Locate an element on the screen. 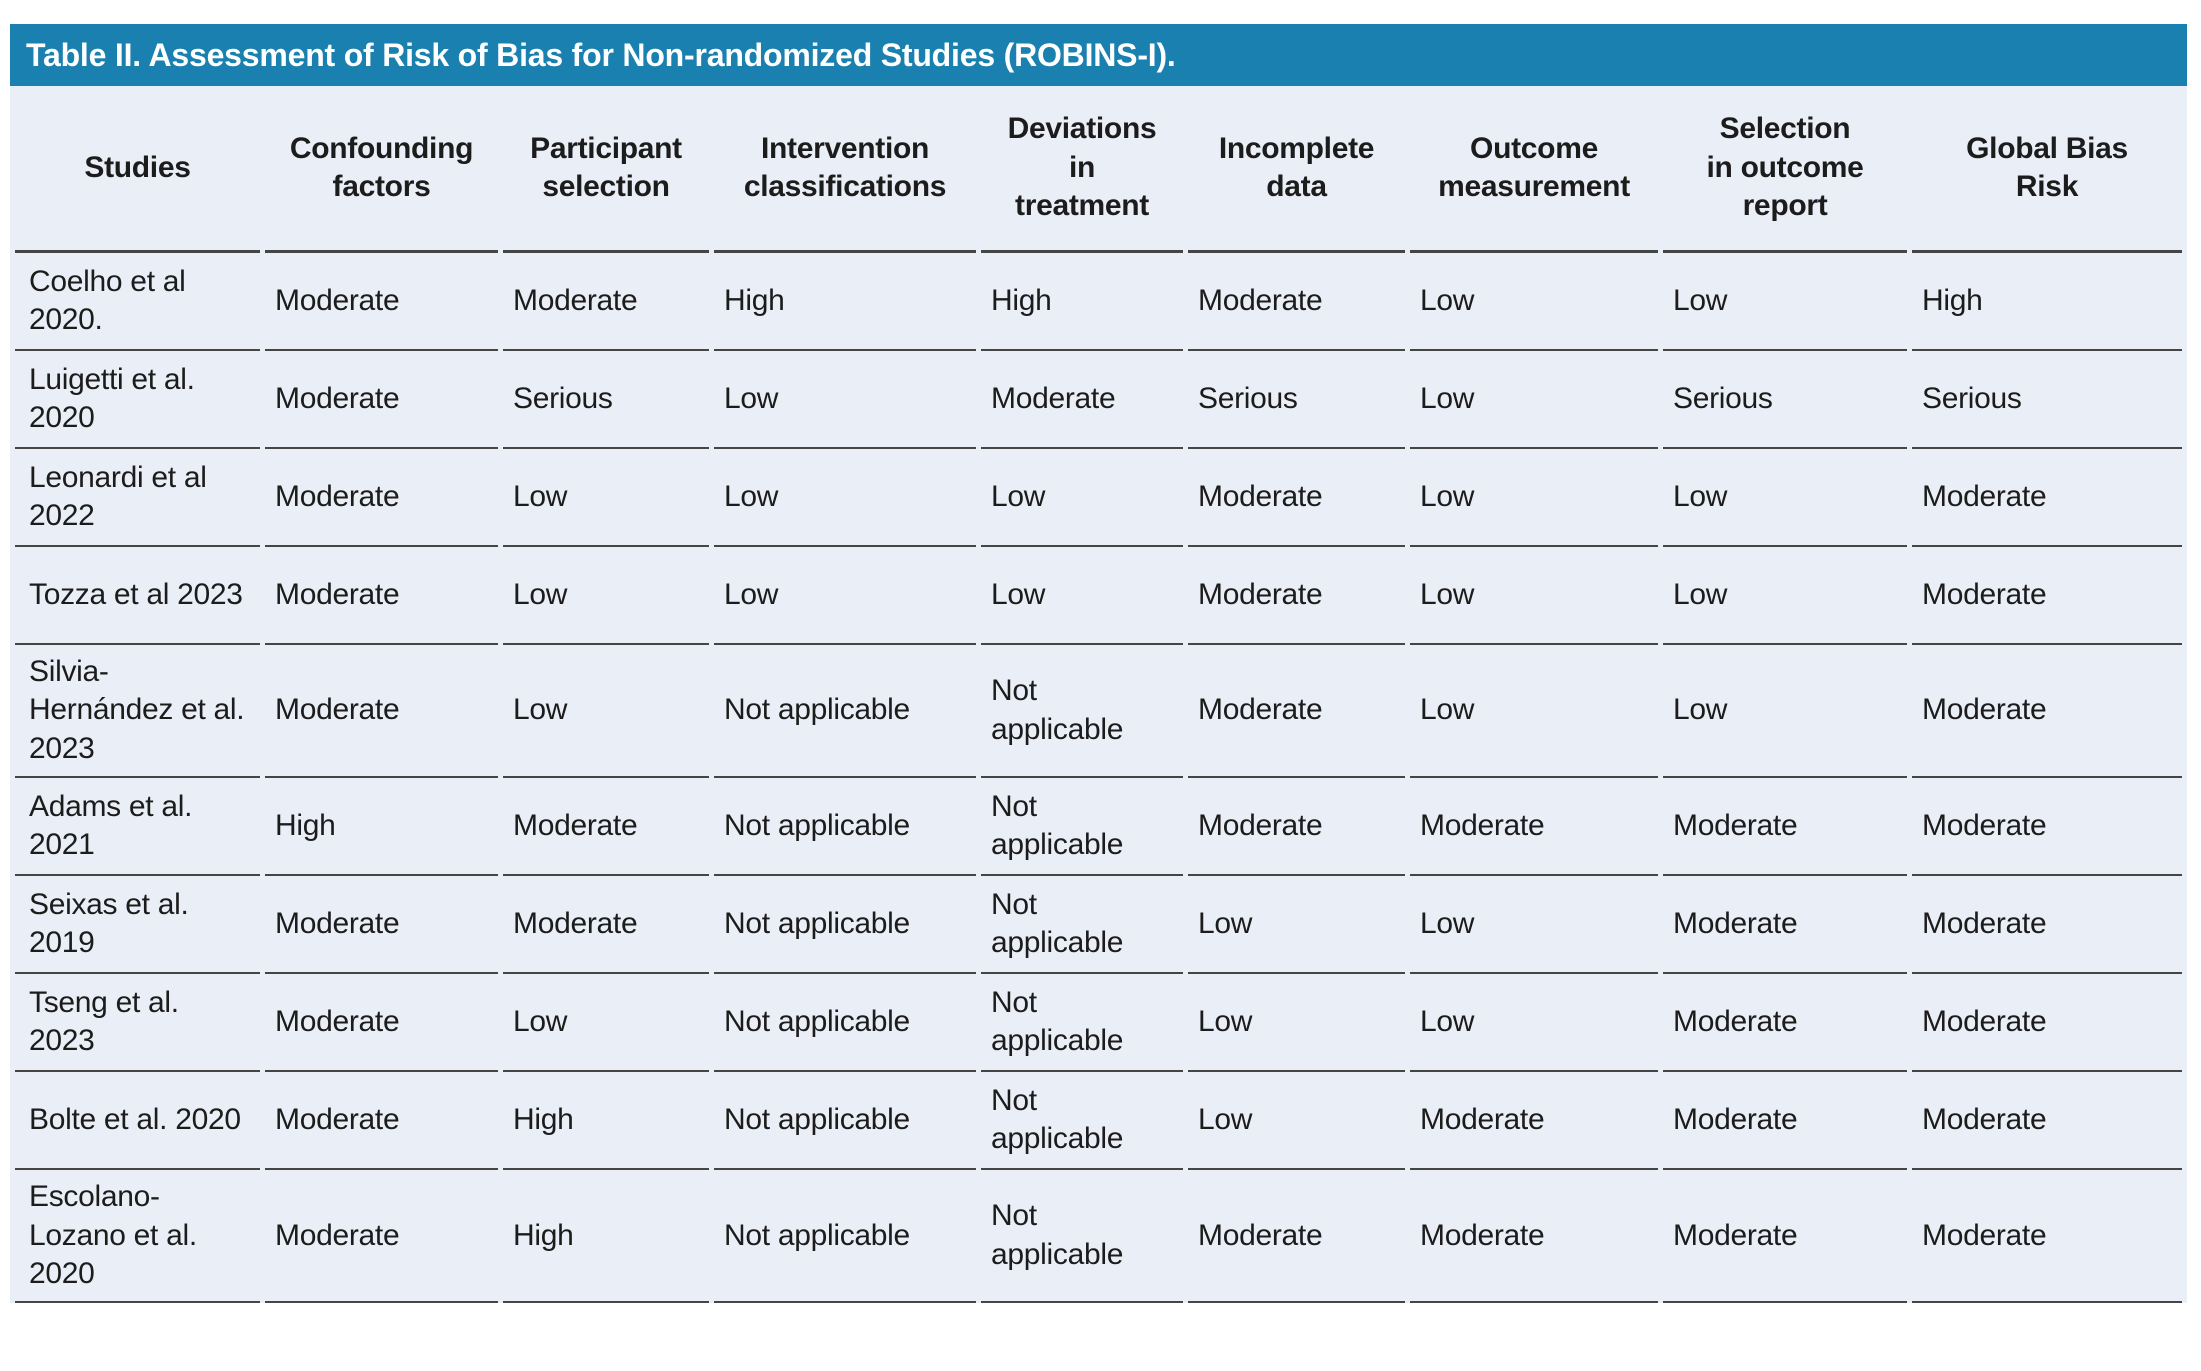 This screenshot has width=2201, height=1371. column-header-intervention-classifications: Intervention classifications is located at coordinates (845, 169).